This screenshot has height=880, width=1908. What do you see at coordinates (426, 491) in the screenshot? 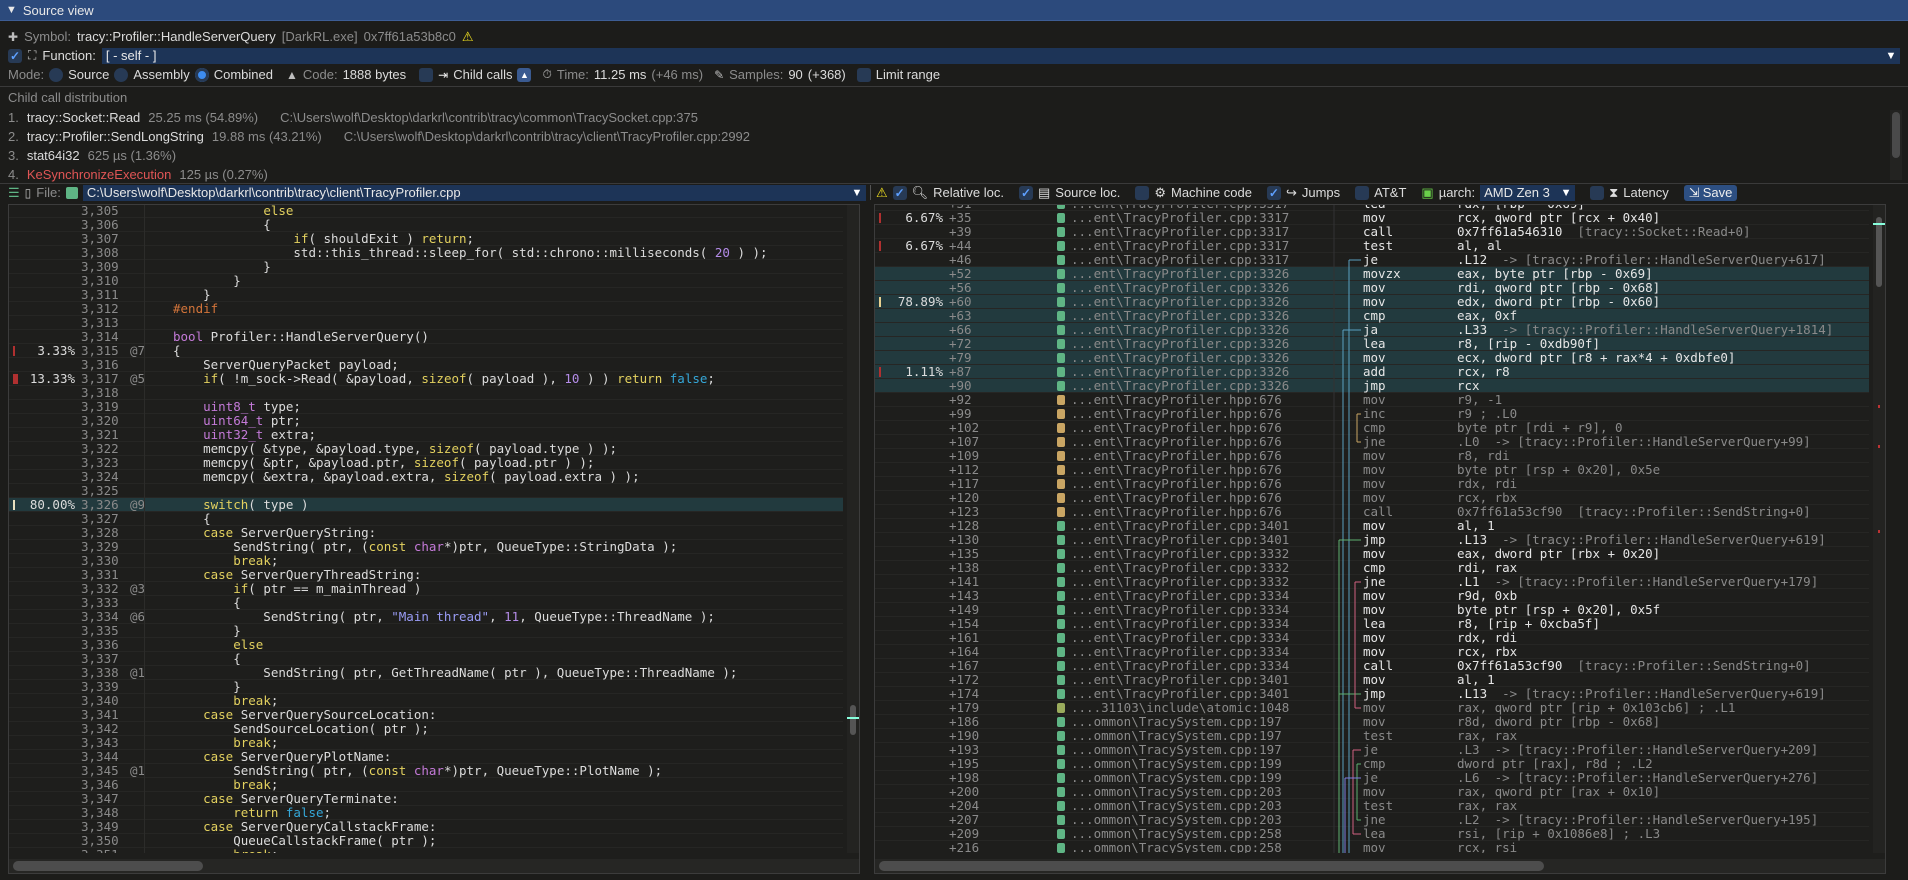
I see `source-line: 3,325` at bounding box center [426, 491].